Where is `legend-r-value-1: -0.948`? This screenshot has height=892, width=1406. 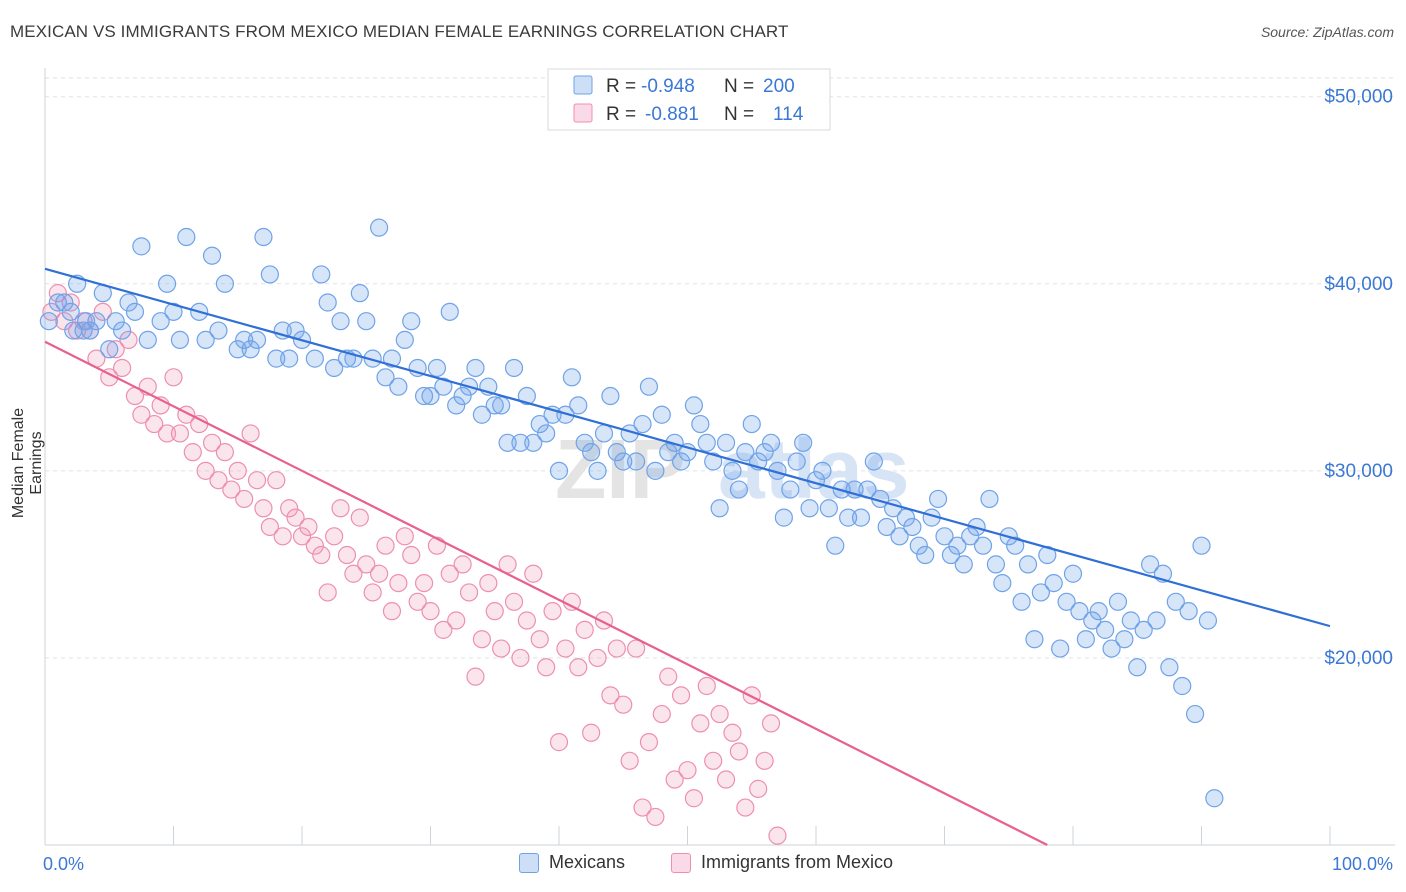 legend-r-value-1: -0.948 is located at coordinates (668, 86).